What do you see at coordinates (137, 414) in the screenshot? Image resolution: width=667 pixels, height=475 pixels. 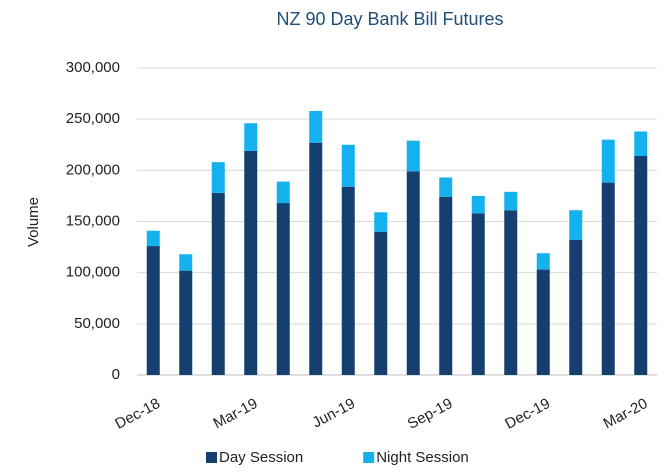 I see `x-tick-label: Dec-18` at bounding box center [137, 414].